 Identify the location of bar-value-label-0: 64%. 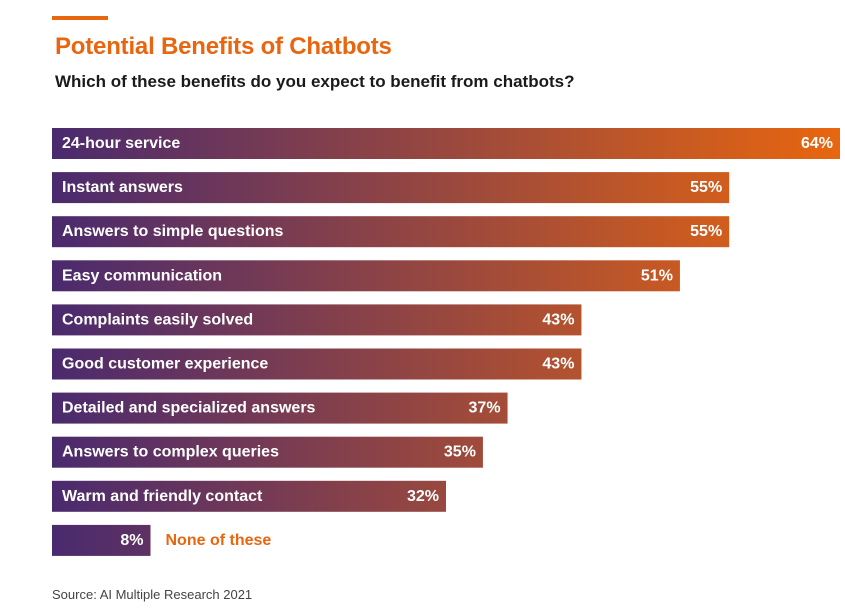
(817, 143).